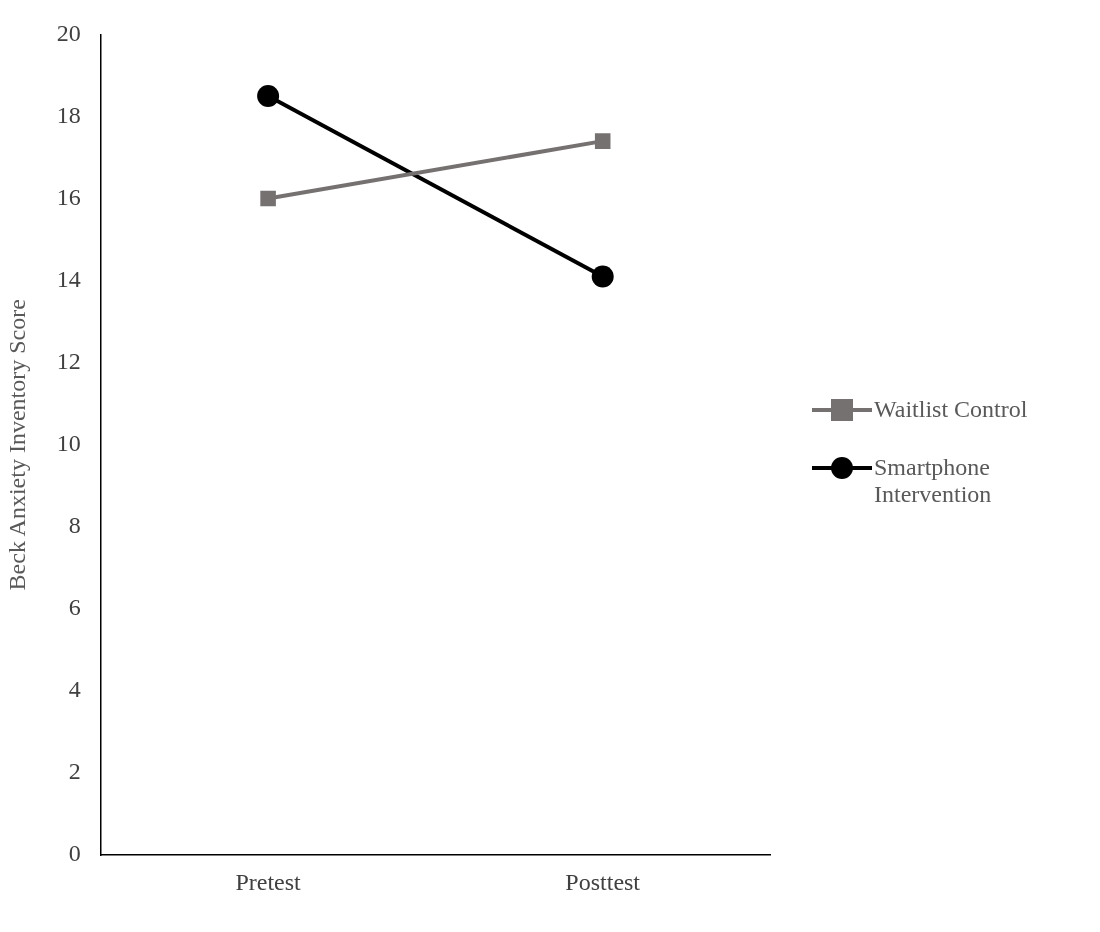 The width and height of the screenshot is (1100, 932). What do you see at coordinates (68, 32) in the screenshot?
I see `y-tick-label: 20` at bounding box center [68, 32].